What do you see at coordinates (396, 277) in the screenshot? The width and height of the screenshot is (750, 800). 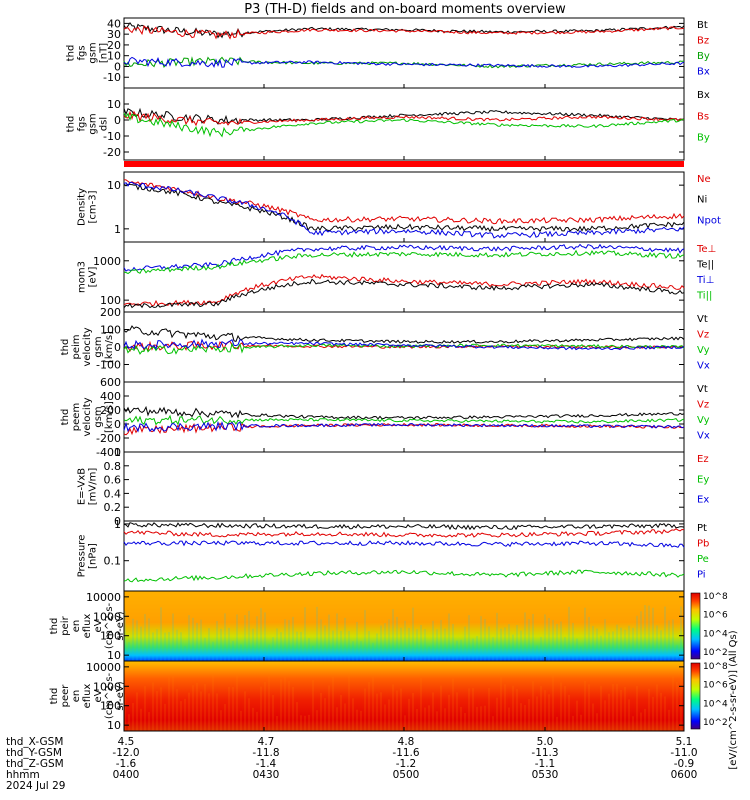 I see `panel-temperature: 100 1000 mom3 [eV] Te⊥ Te|| Ti⊥ Ti||` at bounding box center [396, 277].